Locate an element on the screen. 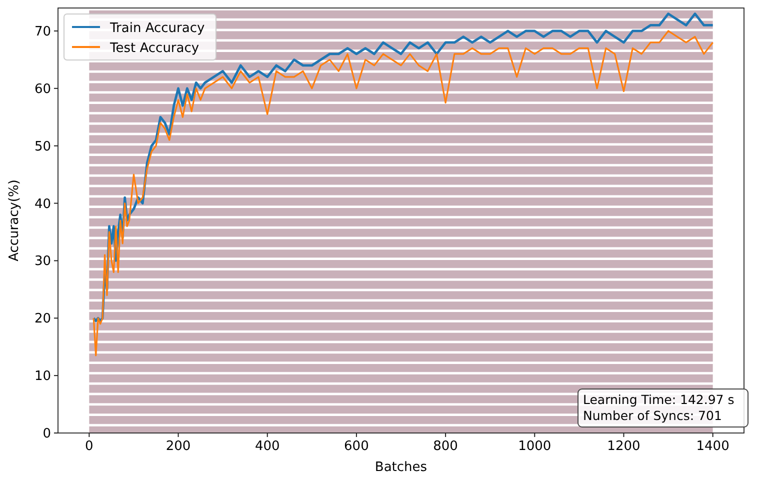 Image resolution: width=758 pixels, height=477 pixels. y-axis-title: Accuracy(%) is located at coordinates (14, 221).